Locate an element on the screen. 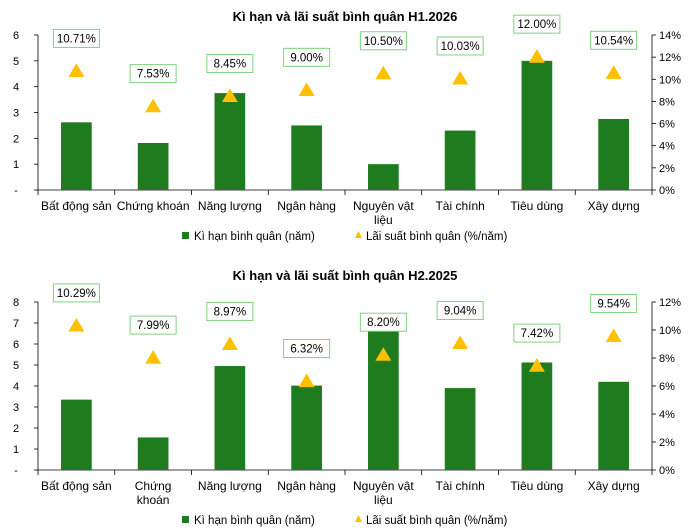  y-left-tick-label: - is located at coordinates (16, 471).